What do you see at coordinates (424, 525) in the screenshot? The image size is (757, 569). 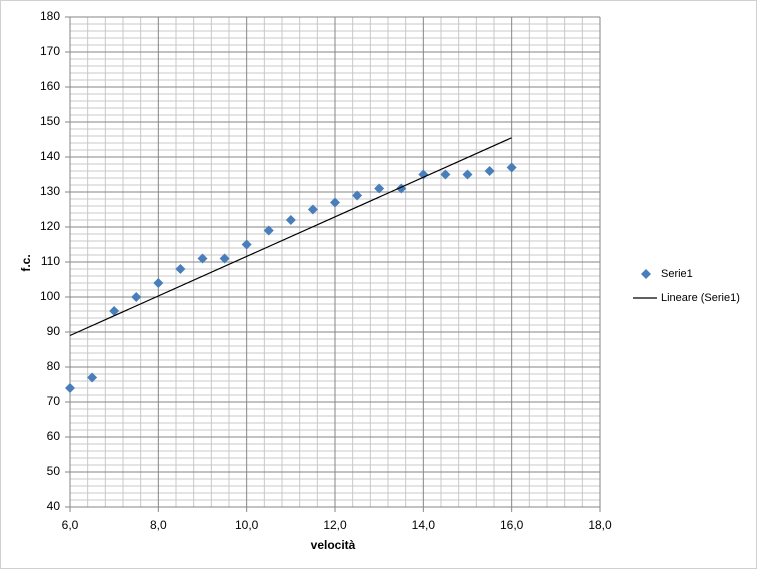 I see `x-tick-label: 14,0` at bounding box center [424, 525].